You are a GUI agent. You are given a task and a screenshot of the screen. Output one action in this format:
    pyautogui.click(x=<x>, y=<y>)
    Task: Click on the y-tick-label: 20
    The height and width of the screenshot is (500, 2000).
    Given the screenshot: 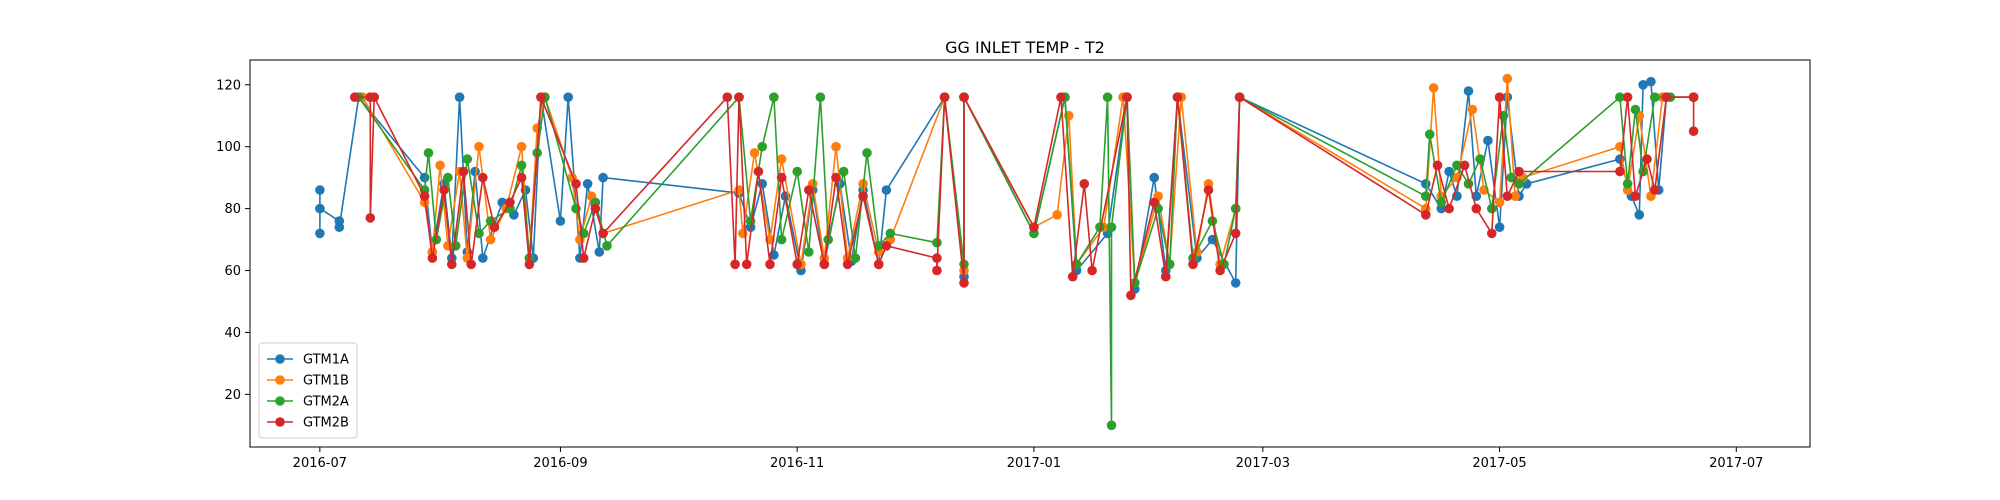 What is the action you would take?
    pyautogui.click(x=232, y=395)
    